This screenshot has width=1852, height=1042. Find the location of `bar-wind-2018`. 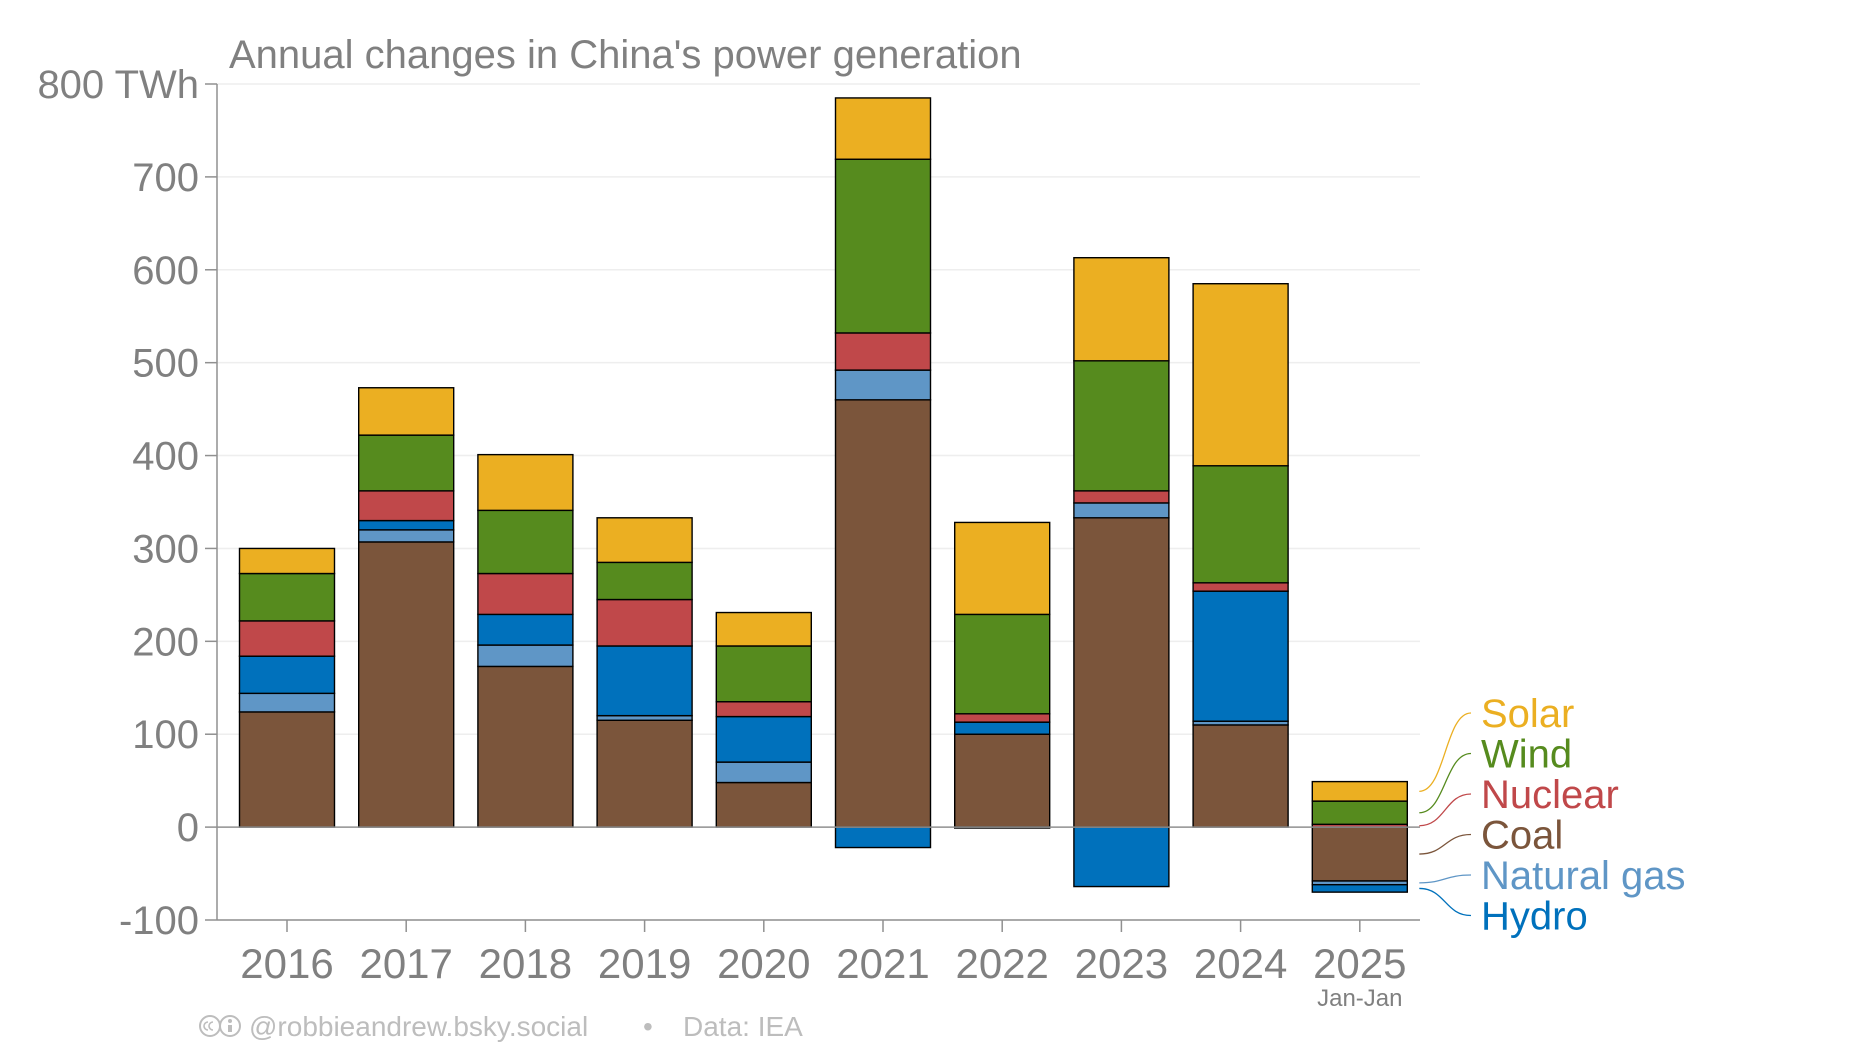

bar-wind-2018 is located at coordinates (525, 542).